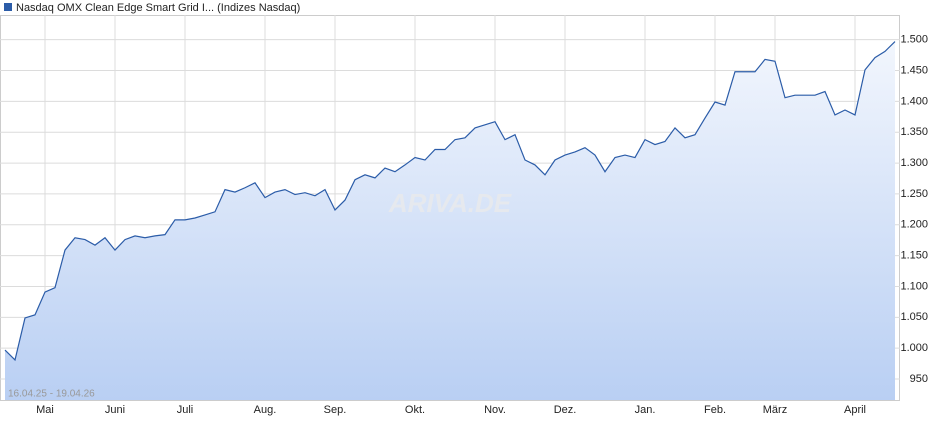  Describe the element at coordinates (185, 410) in the screenshot. I see `x-tick-label: Juli` at that location.